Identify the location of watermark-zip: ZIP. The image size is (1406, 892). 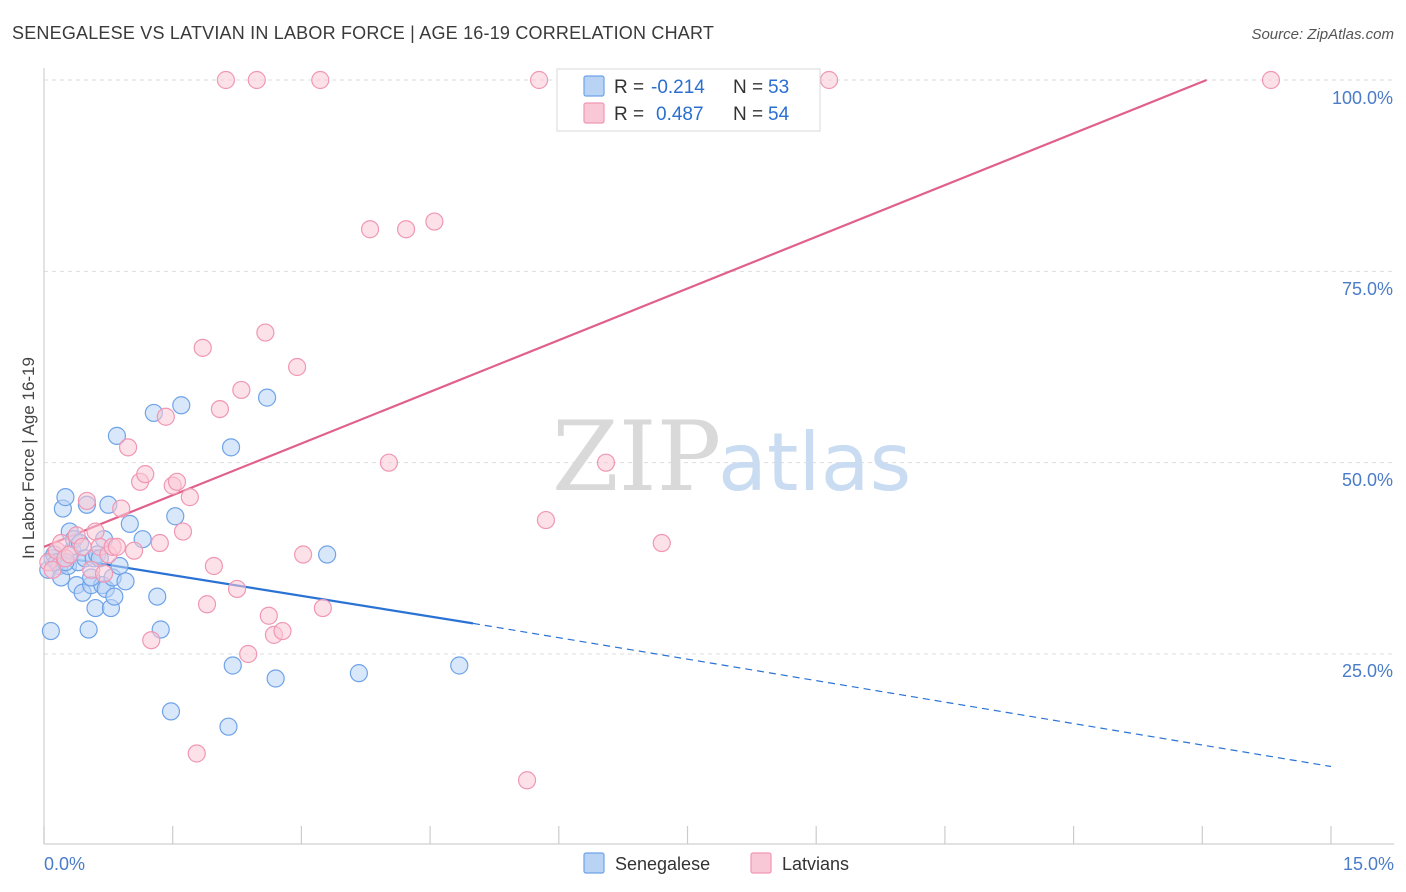
(636, 457).